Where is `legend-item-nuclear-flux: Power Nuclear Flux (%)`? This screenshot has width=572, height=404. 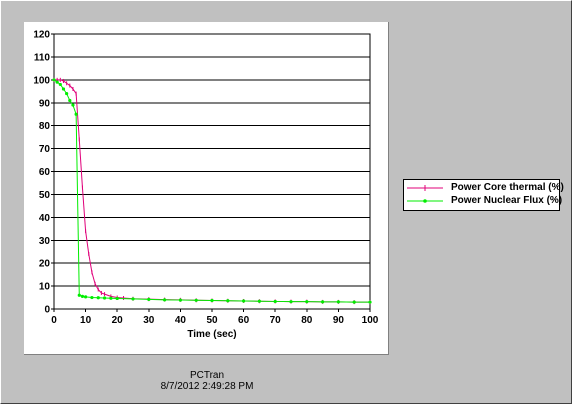 legend-item-nuclear-flux: Power Nuclear Flux (%) is located at coordinates (483, 201).